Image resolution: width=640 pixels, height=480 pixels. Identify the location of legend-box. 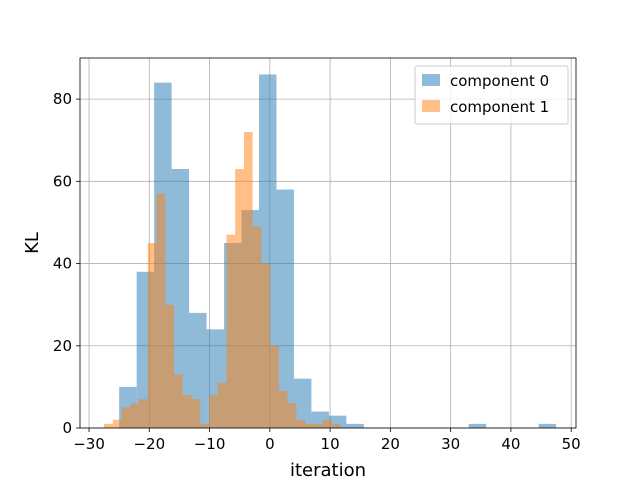
(491, 95).